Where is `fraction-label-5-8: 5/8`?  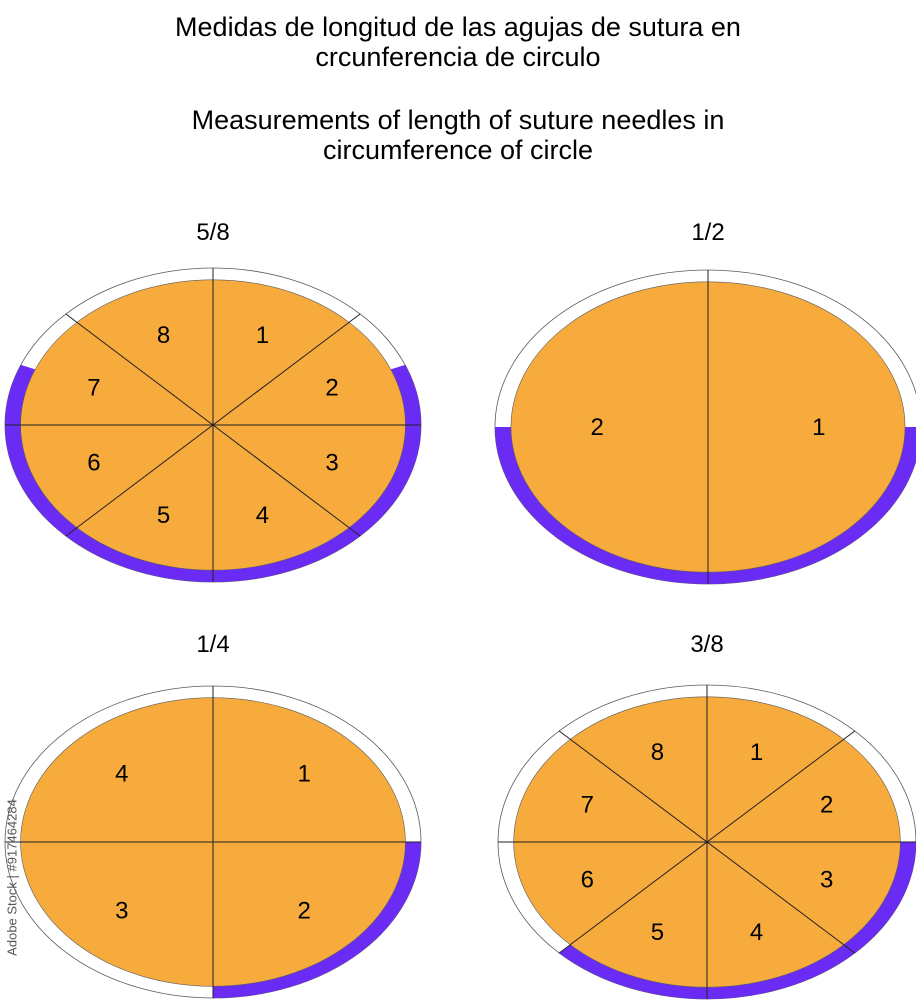
fraction-label-5-8: 5/8 is located at coordinates (212, 232).